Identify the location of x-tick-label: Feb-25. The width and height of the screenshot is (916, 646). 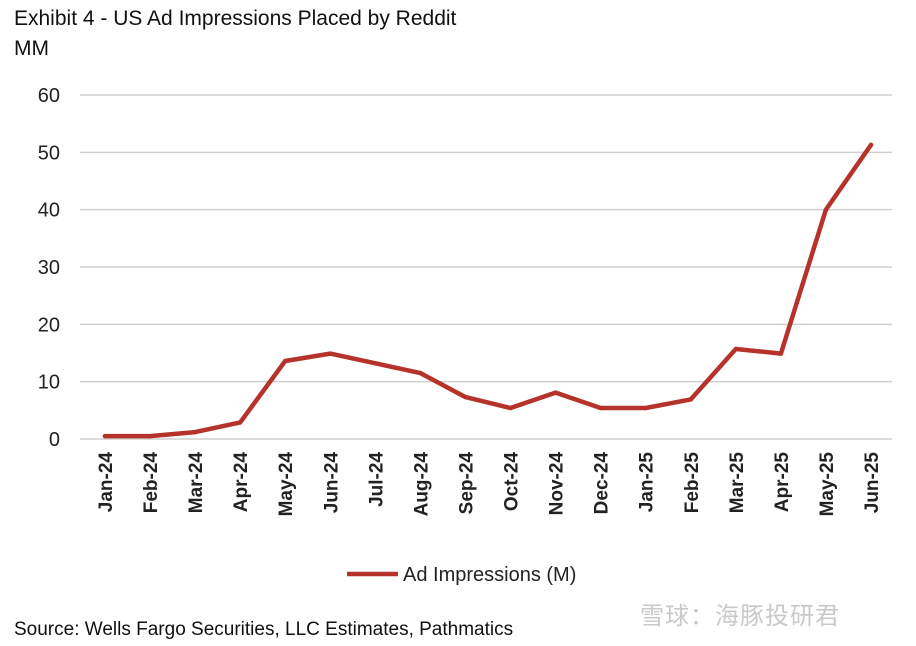
(692, 483).